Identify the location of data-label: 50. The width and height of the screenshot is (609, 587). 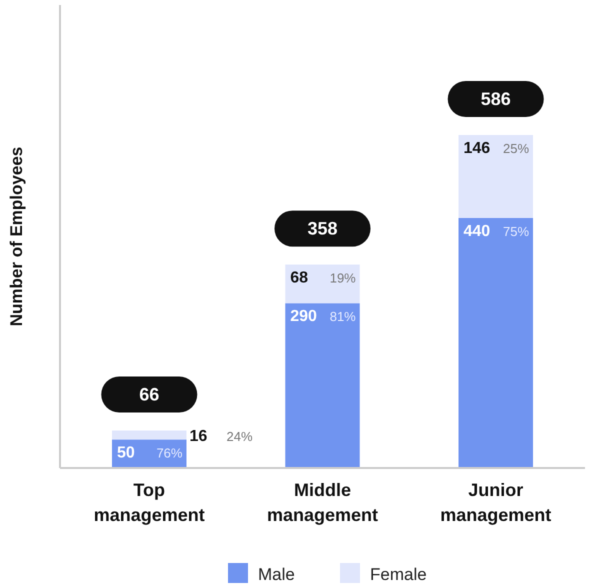
(125, 453).